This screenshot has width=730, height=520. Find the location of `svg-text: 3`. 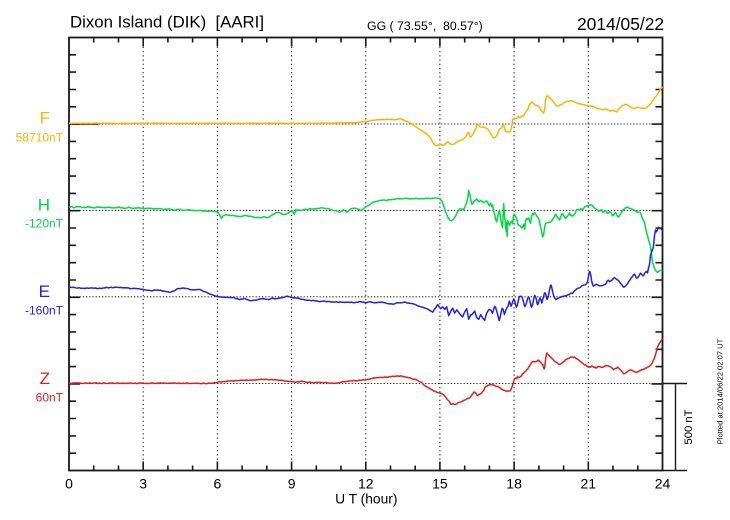

svg-text: 3 is located at coordinates (143, 483).